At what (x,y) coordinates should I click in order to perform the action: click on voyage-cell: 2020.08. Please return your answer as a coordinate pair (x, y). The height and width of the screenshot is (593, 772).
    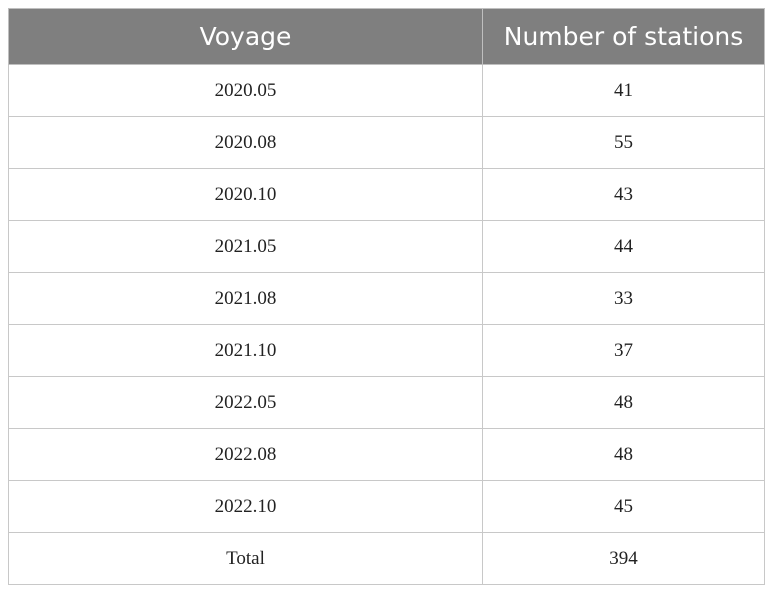
    Looking at the image, I should click on (245, 142).